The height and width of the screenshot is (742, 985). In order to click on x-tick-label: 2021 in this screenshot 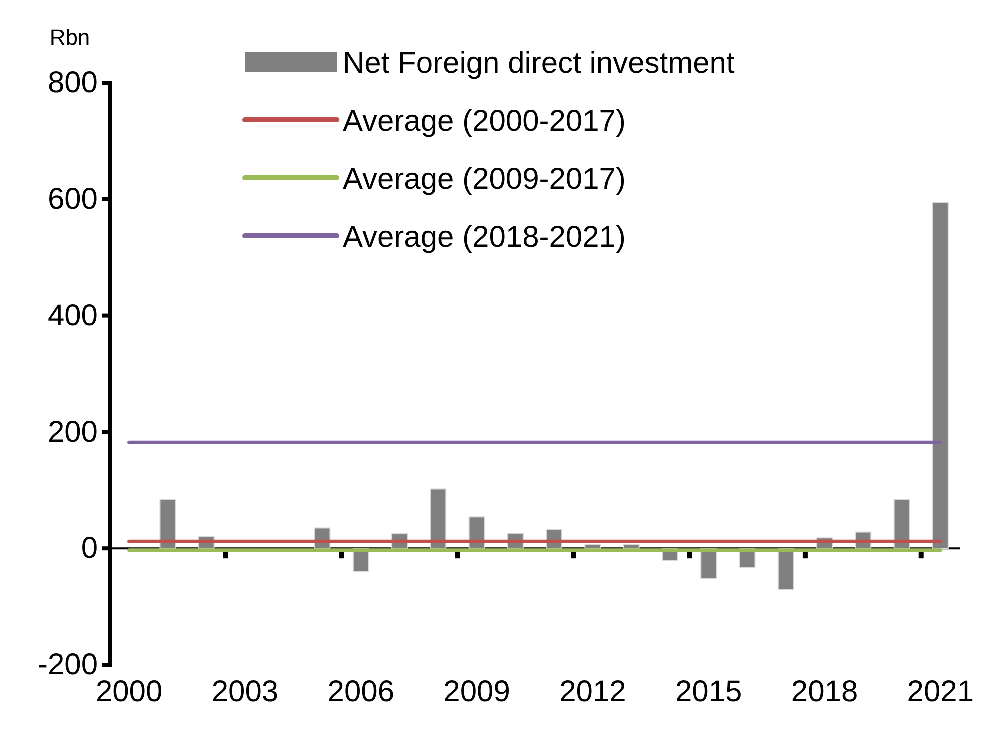, I will do `click(940, 691)`.